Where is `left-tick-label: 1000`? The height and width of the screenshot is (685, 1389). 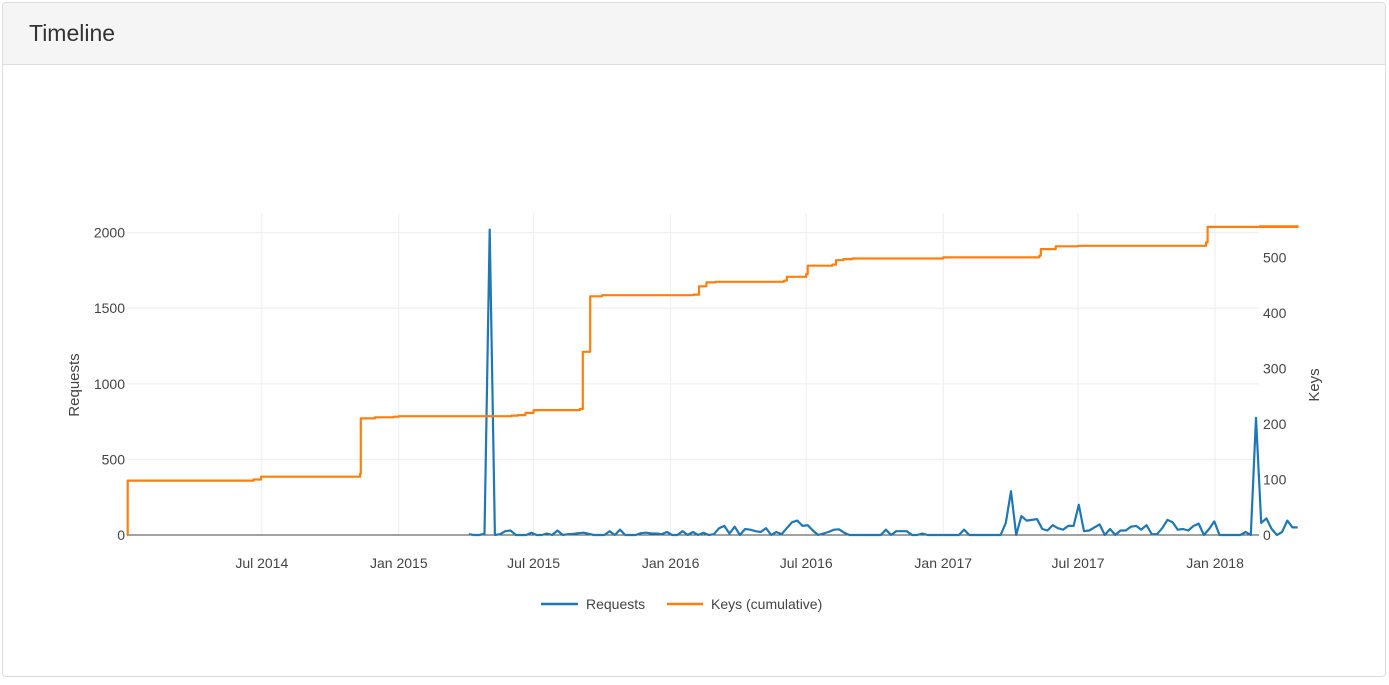
left-tick-label: 1000 is located at coordinates (109, 384).